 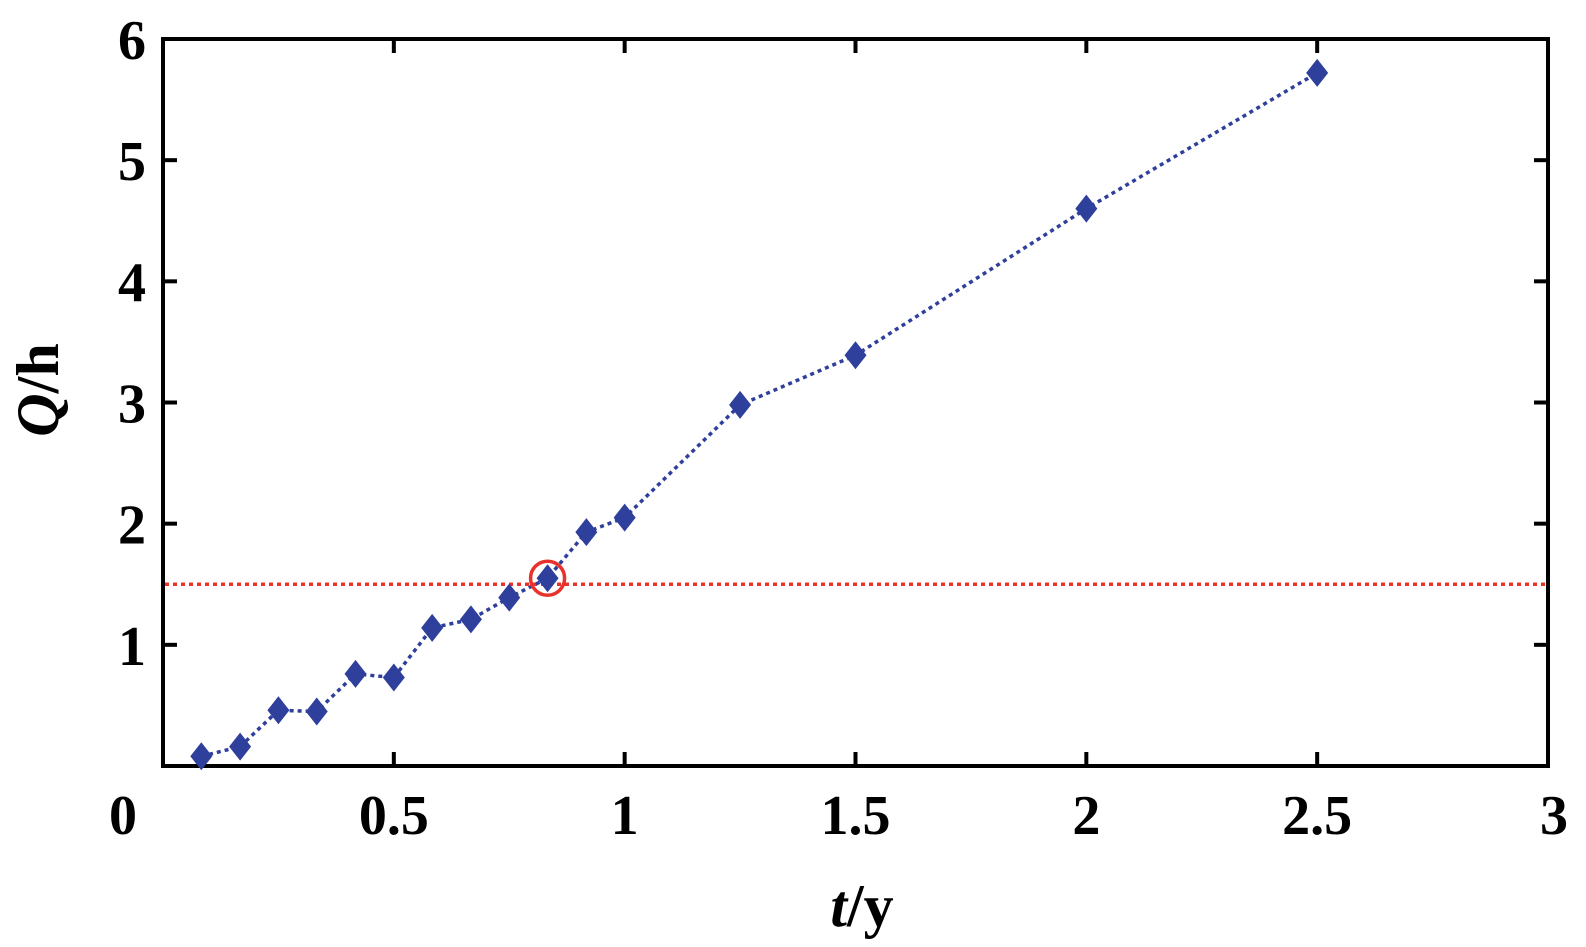 I want to click on y-tick-label: 4, so click(x=132, y=283).